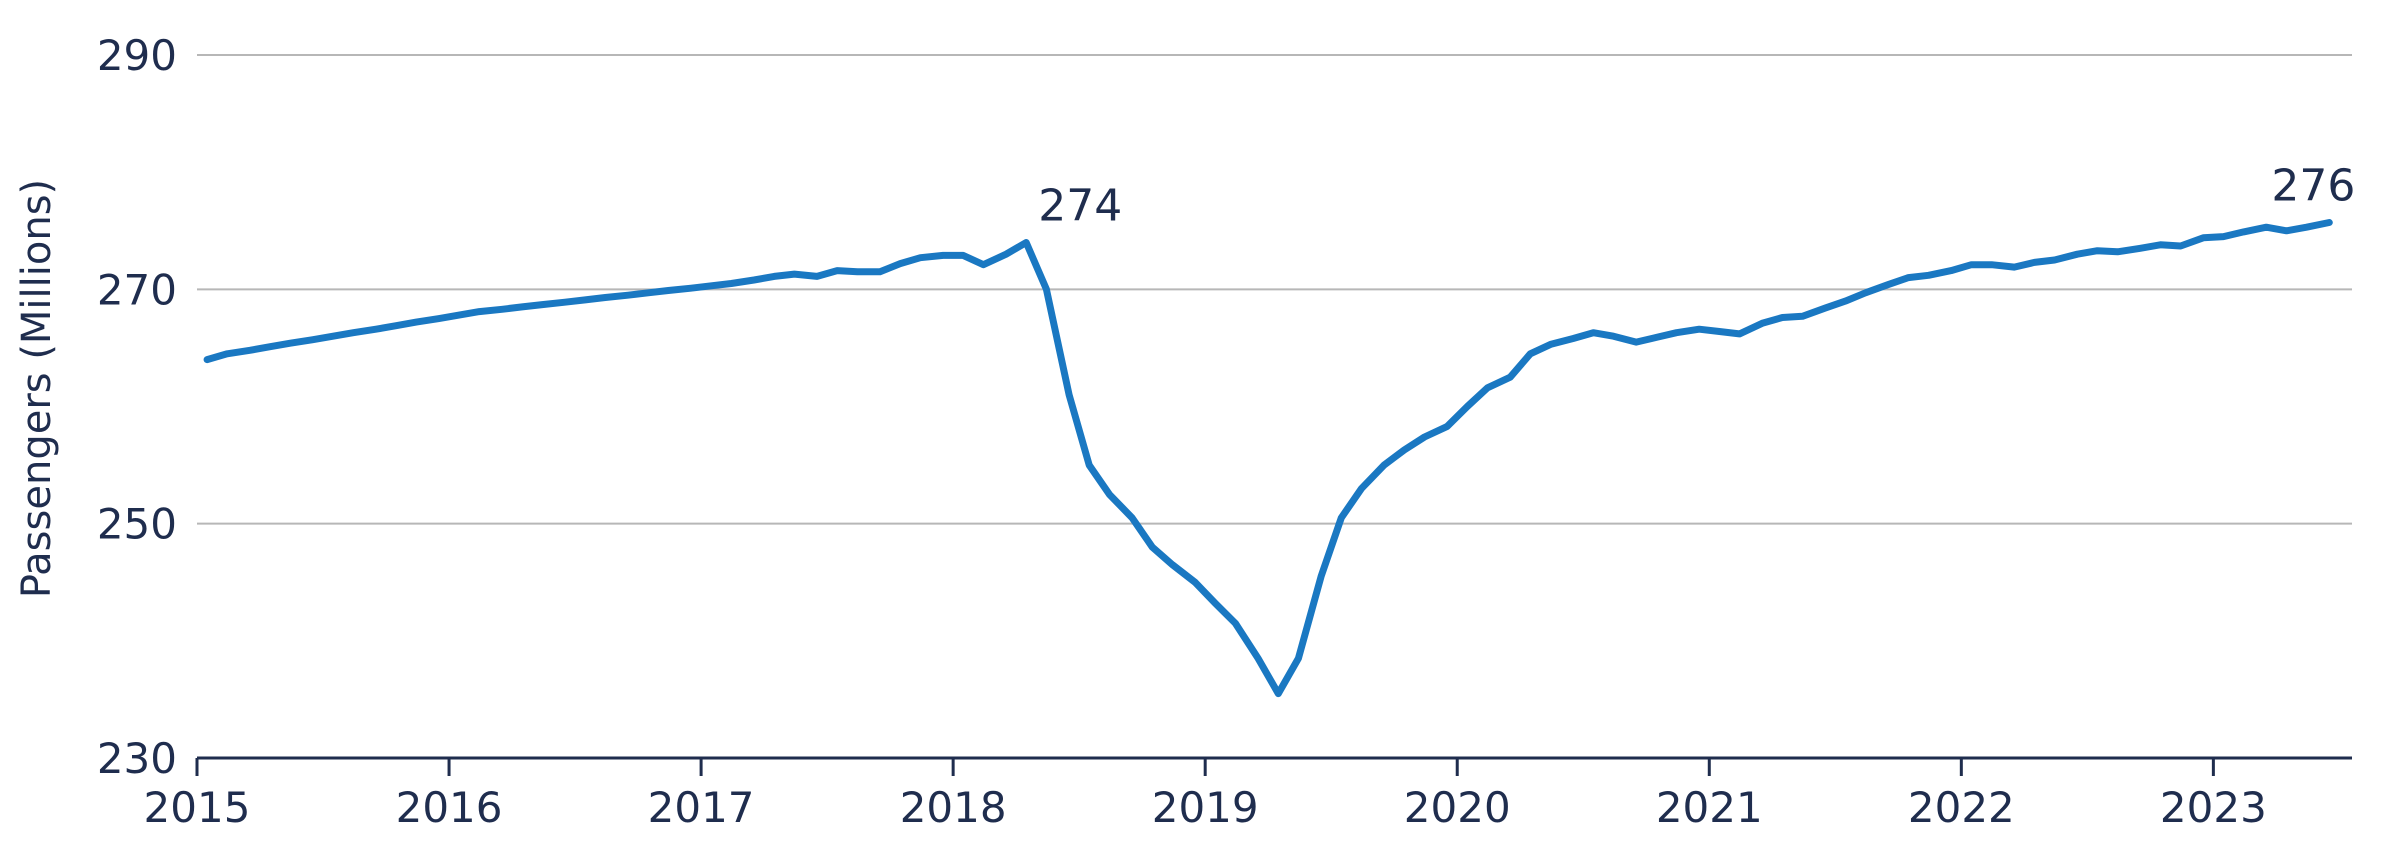 Image resolution: width=2396 pixels, height=865 pixels. Describe the element at coordinates (2313, 186) in the screenshot. I see `annotation-label: 276` at that location.